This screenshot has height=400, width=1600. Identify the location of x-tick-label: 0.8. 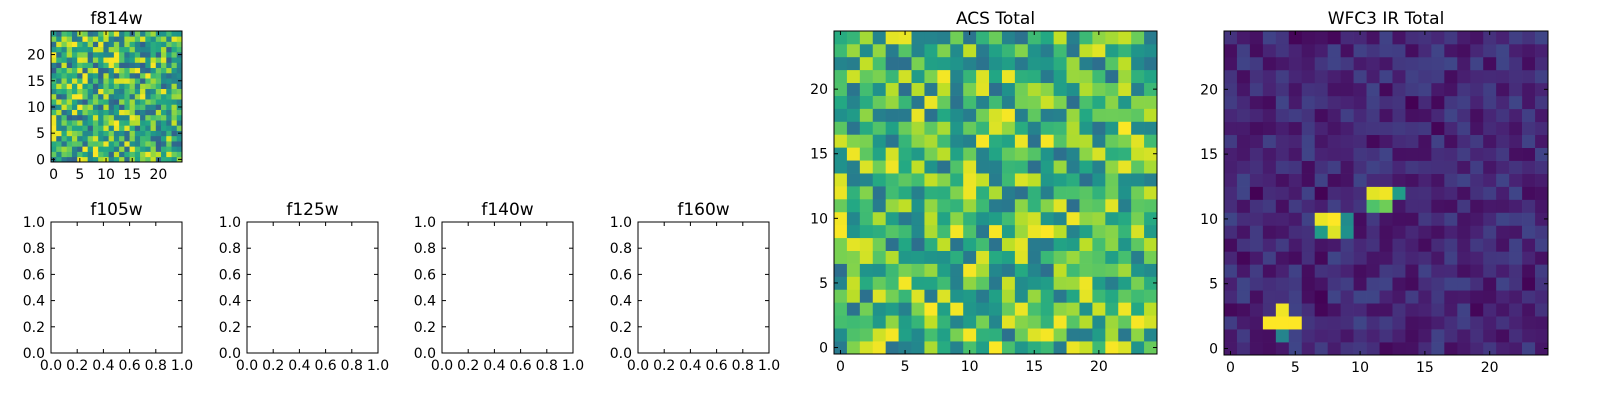
(156, 366).